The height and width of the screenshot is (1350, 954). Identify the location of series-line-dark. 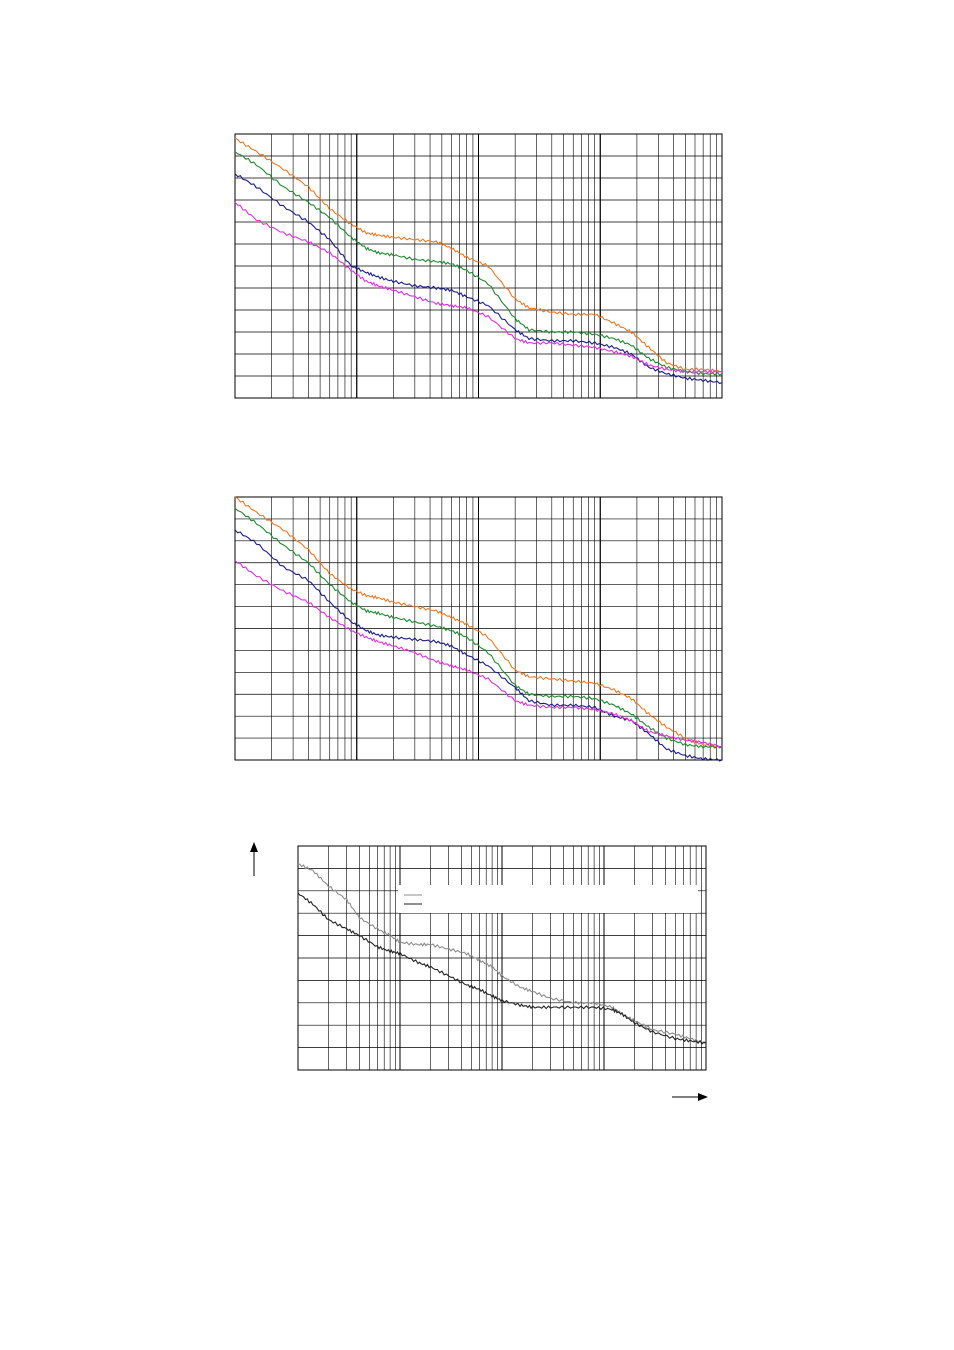
(502, 968).